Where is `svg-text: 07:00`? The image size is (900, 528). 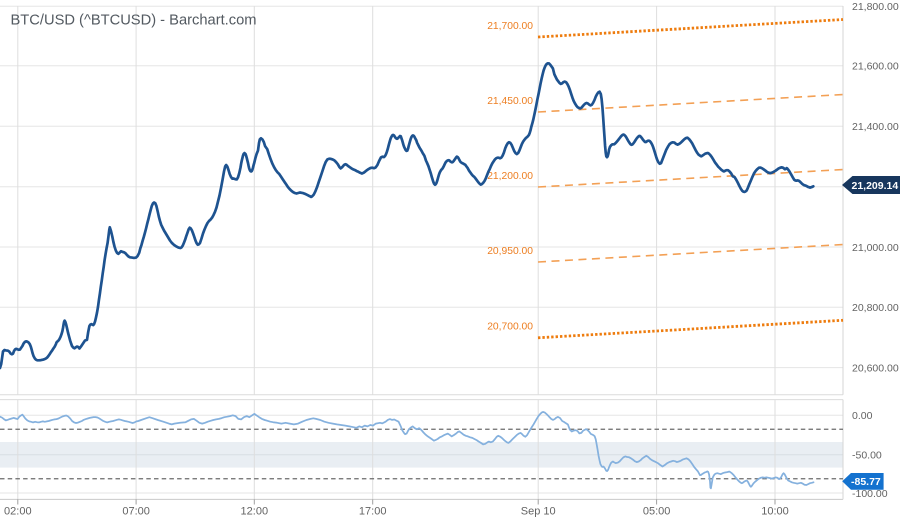
svg-text: 07:00 is located at coordinates (136, 512).